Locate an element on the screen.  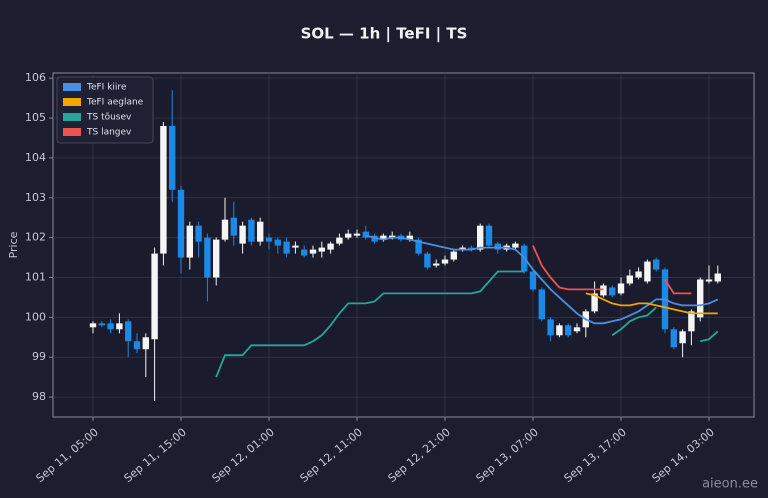
y-tick-label: 99 is located at coordinates (39, 356).